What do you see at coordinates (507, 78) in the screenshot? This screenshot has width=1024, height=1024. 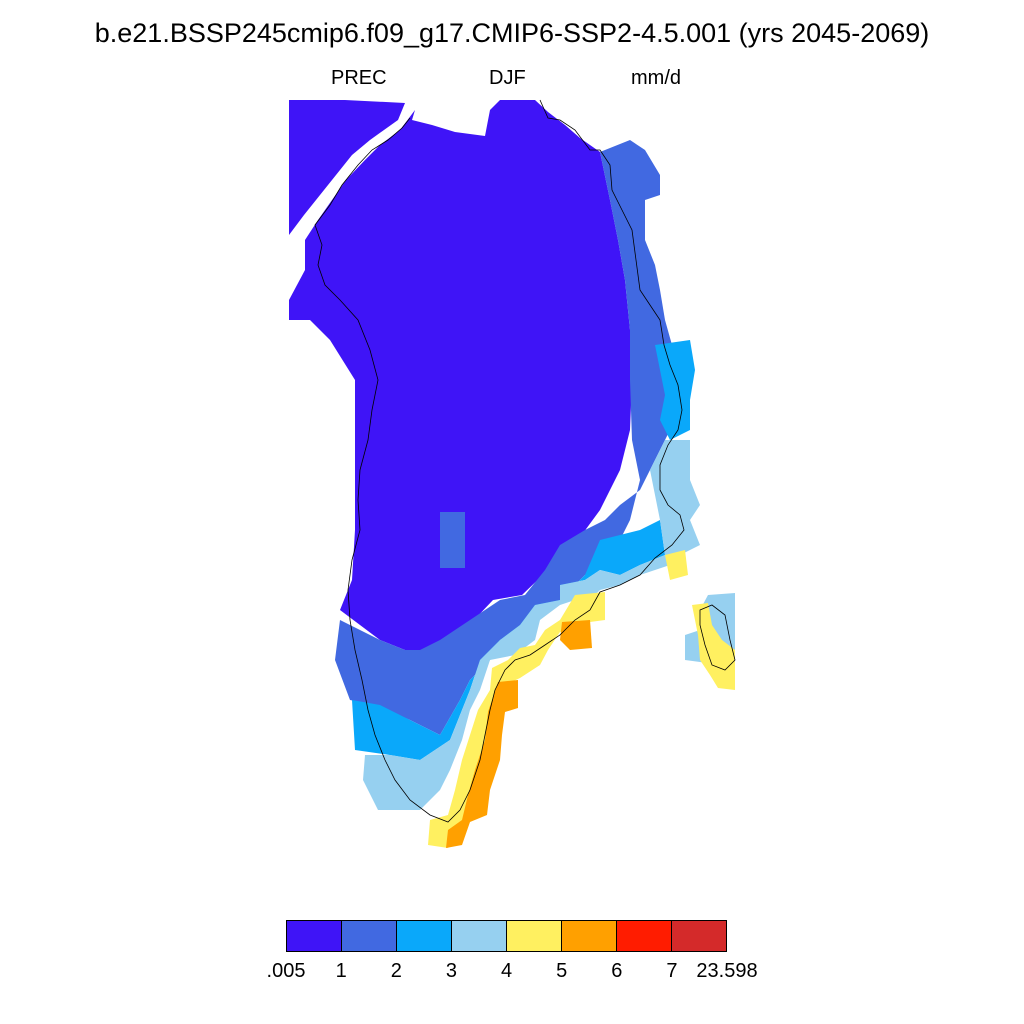 I see `season-label: DJF` at bounding box center [507, 78].